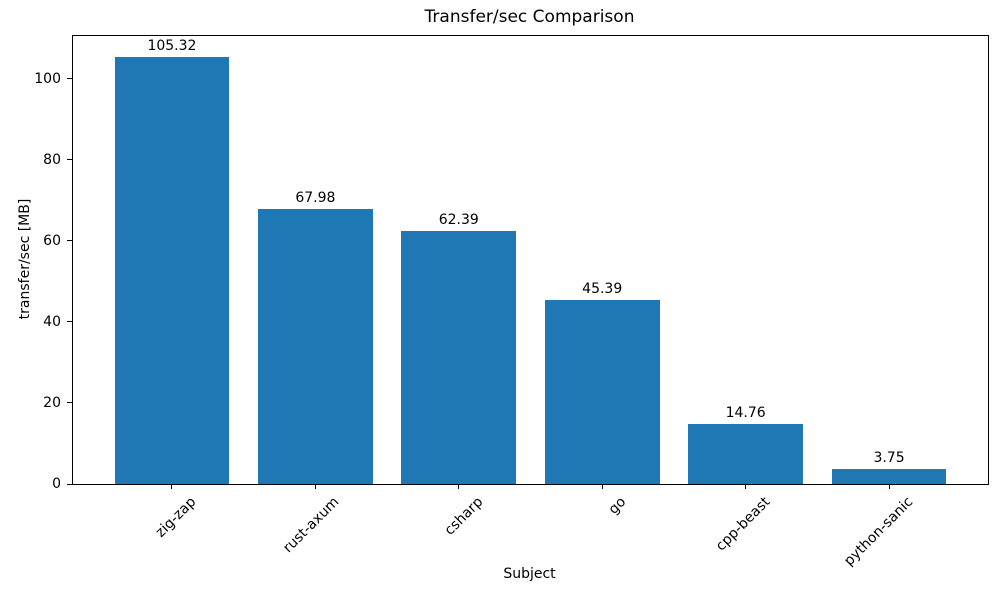 The width and height of the screenshot is (1000, 600). Describe the element at coordinates (464, 516) in the screenshot. I see `x-tick-label: csharp` at that location.